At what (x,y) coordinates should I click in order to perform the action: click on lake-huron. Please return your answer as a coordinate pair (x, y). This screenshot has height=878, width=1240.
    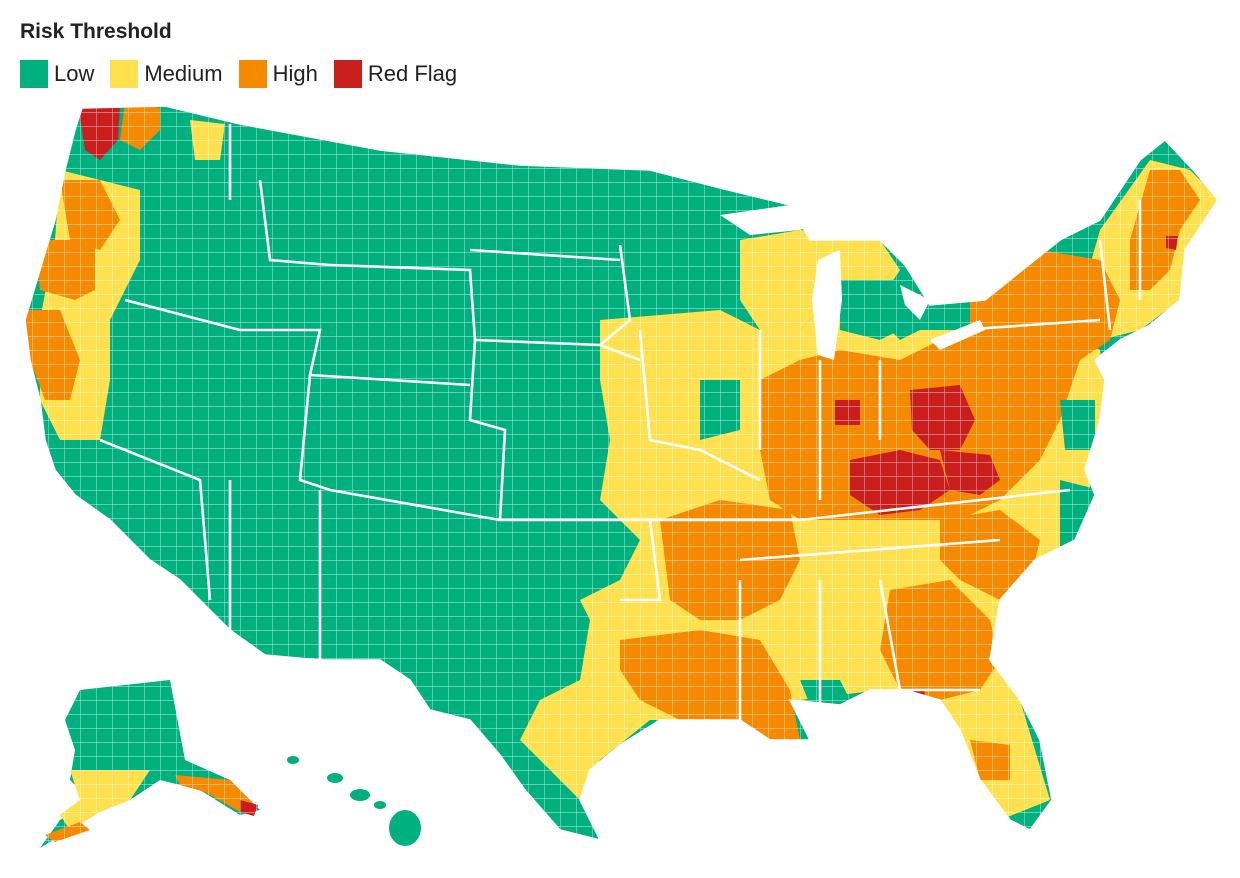
    Looking at the image, I should click on (915, 302).